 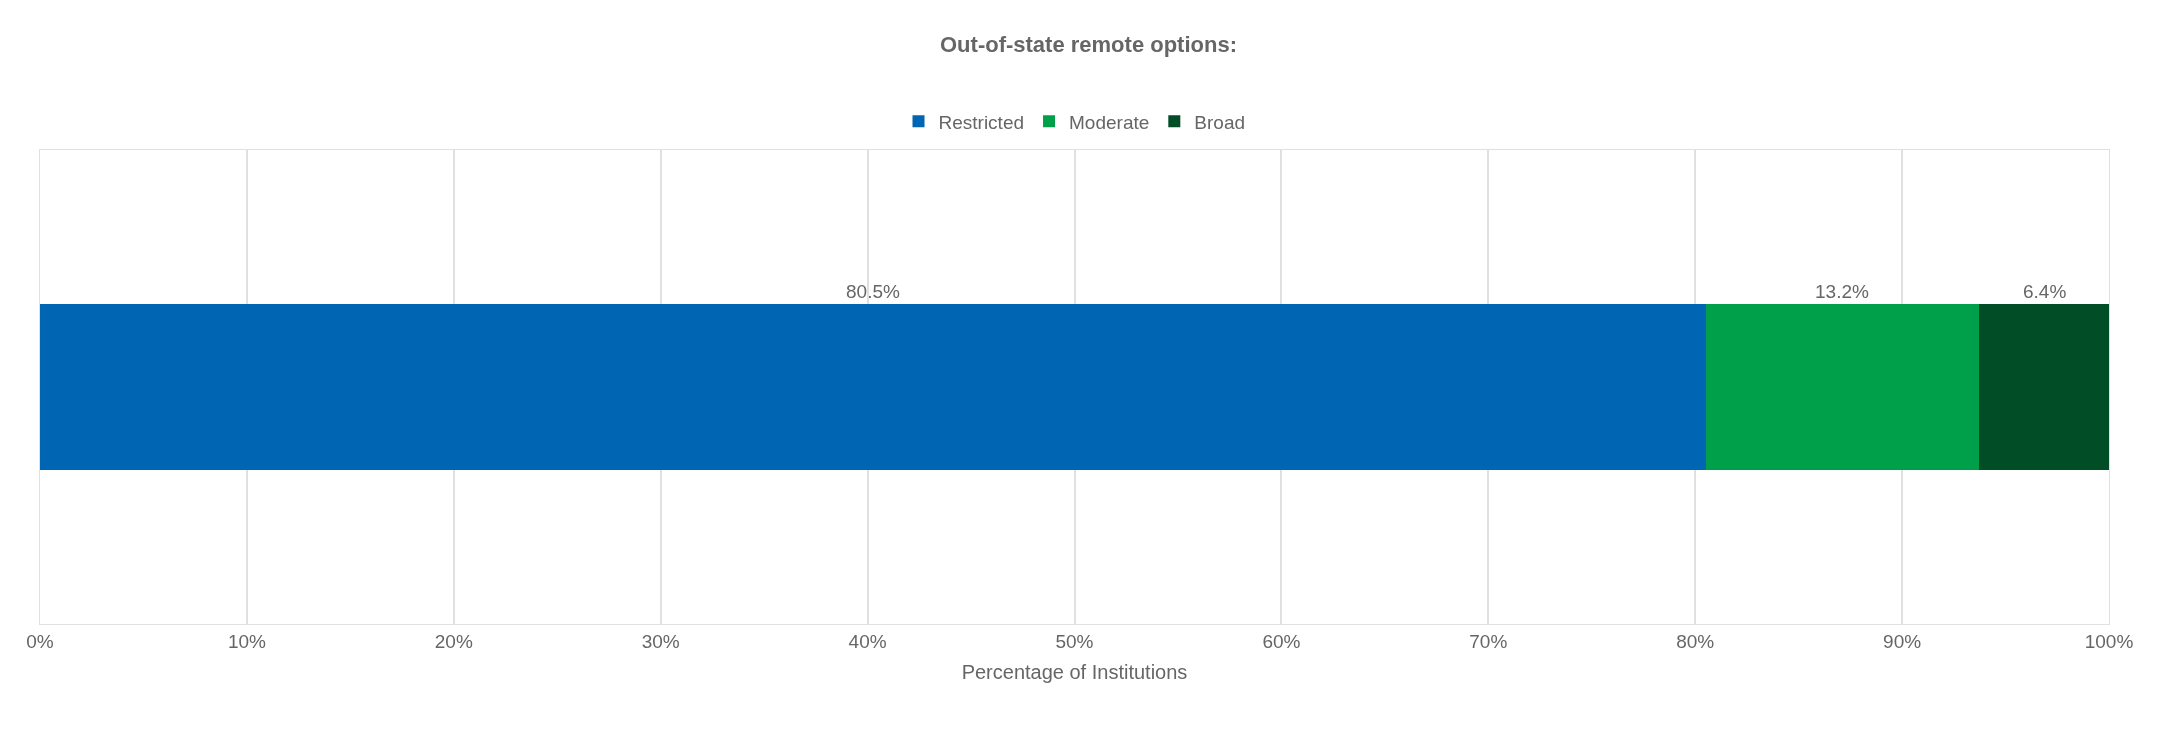 I want to click on x-tick-label: 100%, so click(x=2109, y=641).